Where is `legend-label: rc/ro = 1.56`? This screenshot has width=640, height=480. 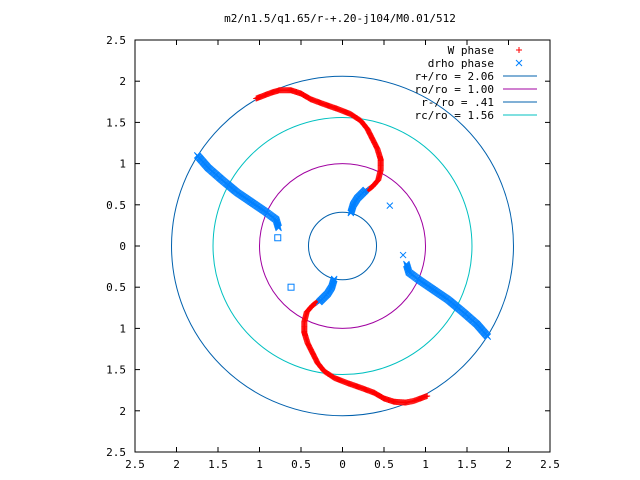 legend-label: rc/ro = 1.56 is located at coordinates (454, 115).